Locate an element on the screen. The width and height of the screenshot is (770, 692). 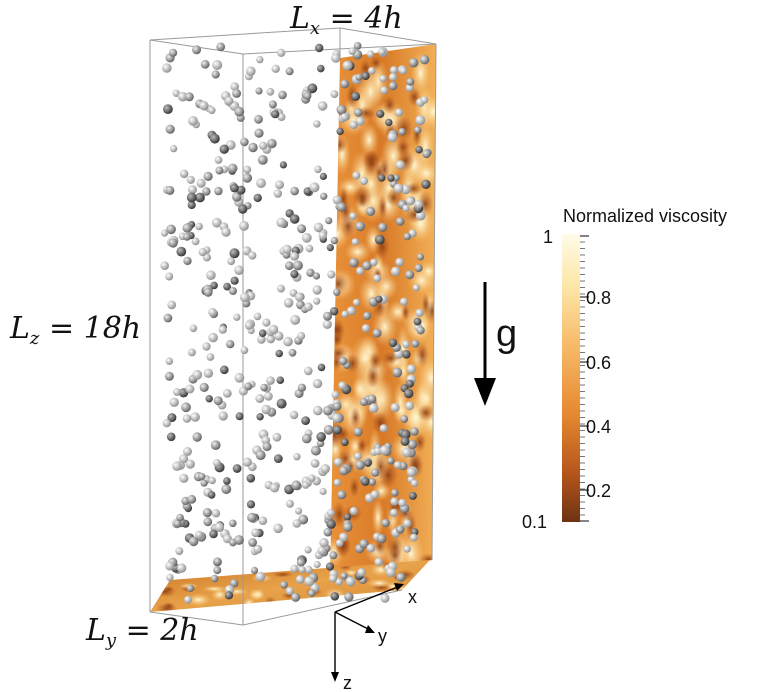
colorbar-tick-label: 1 is located at coordinates (548, 237).